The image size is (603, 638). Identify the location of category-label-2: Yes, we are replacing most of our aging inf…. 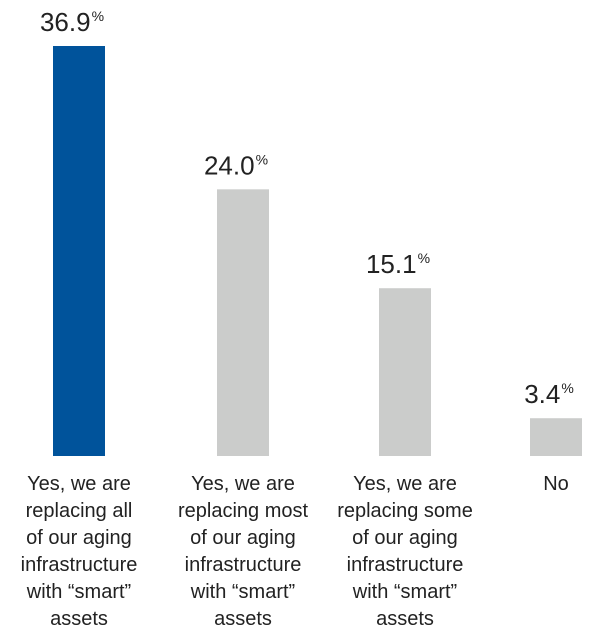
(243, 551).